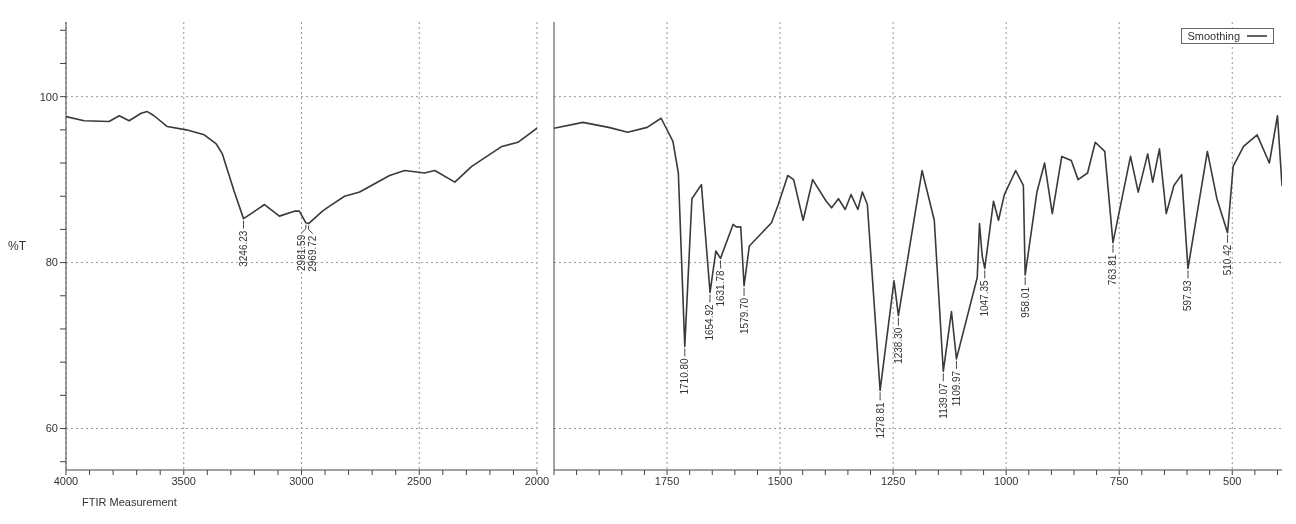 Image resolution: width=1296 pixels, height=524 pixels. What do you see at coordinates (1006, 480) in the screenshot?
I see `x-tick-label: 1000` at bounding box center [1006, 480].